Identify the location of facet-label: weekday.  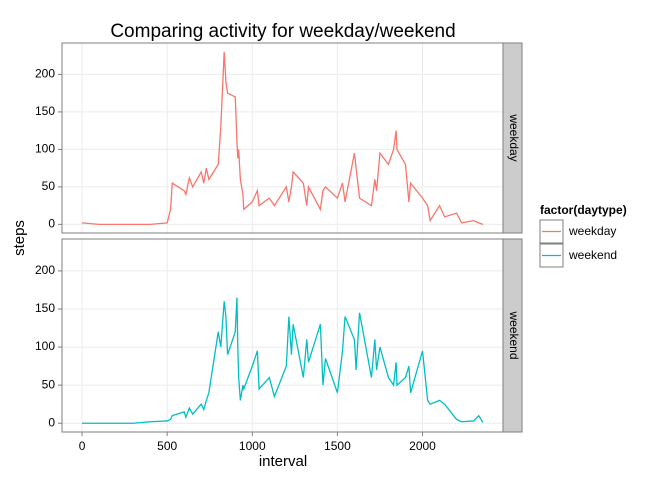
(514, 137).